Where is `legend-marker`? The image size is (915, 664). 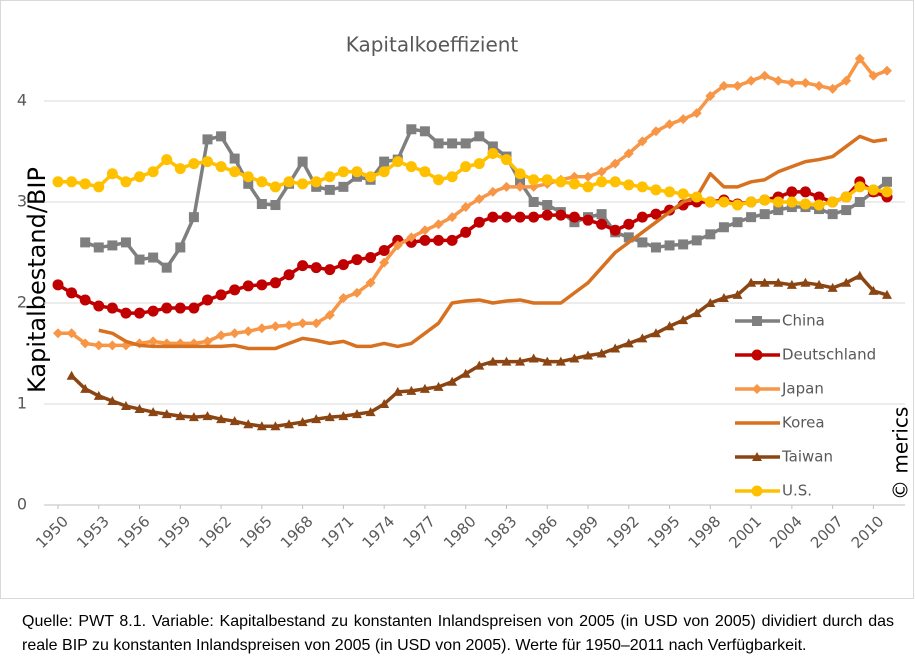 legend-marker is located at coordinates (757, 321).